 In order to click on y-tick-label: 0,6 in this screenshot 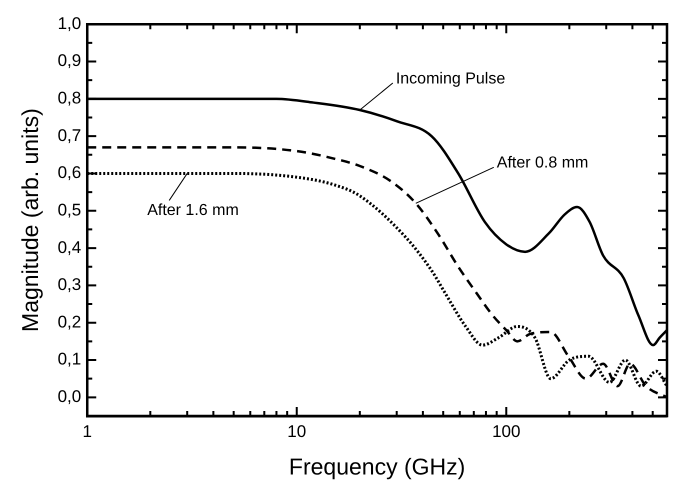, I will do `click(70, 172)`.